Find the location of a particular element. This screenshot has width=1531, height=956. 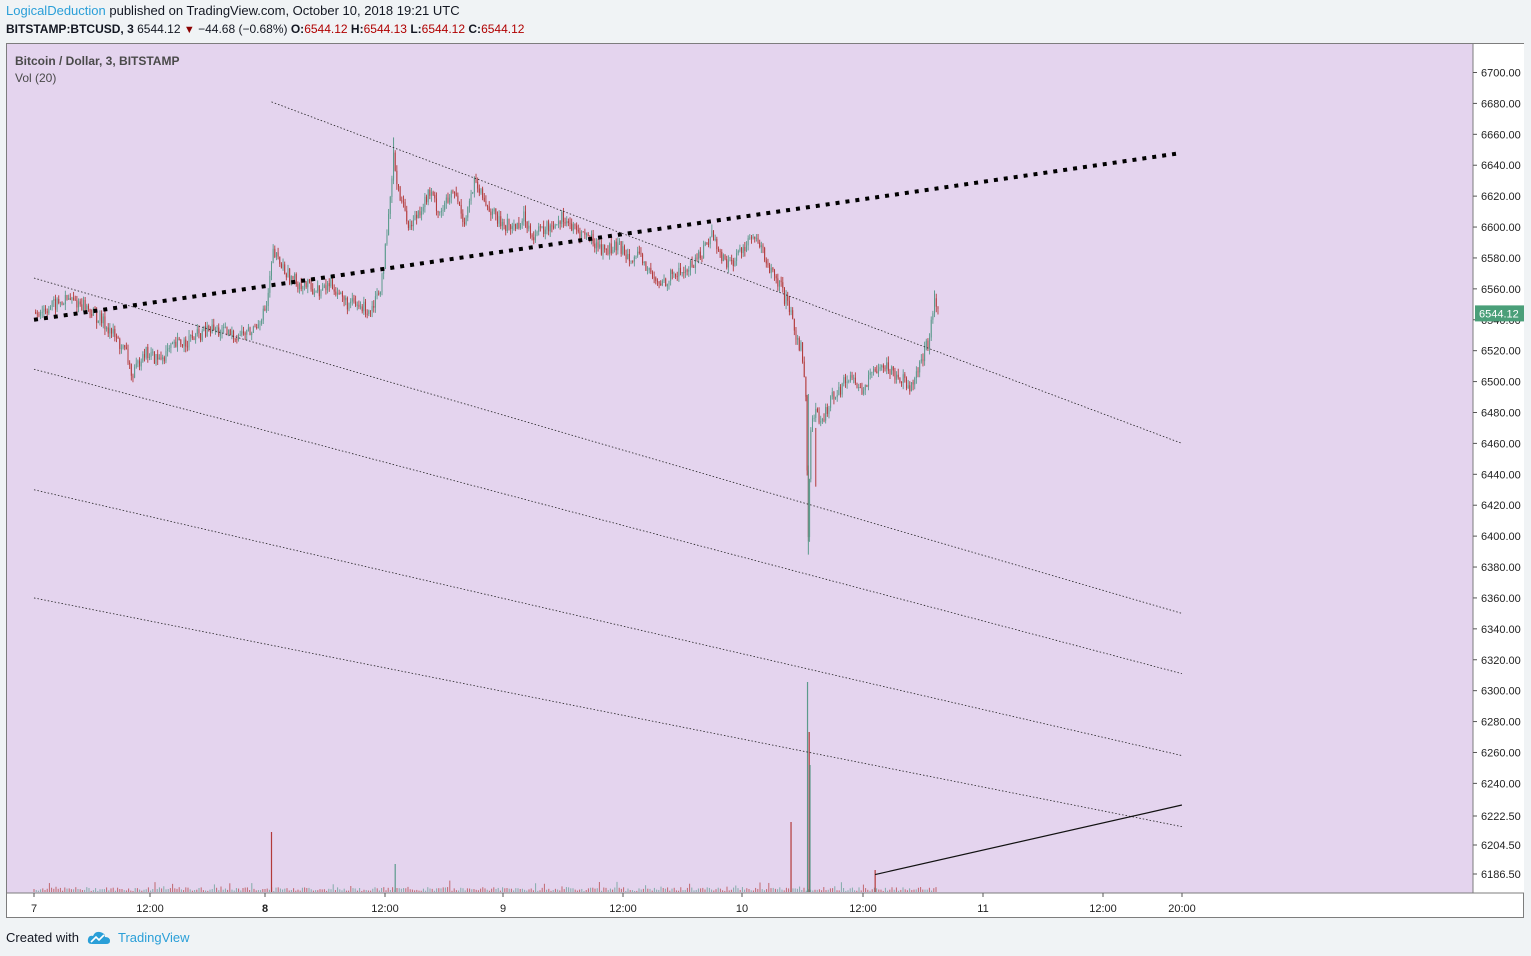

author-link: LogicalDeduction is located at coordinates (56, 10).